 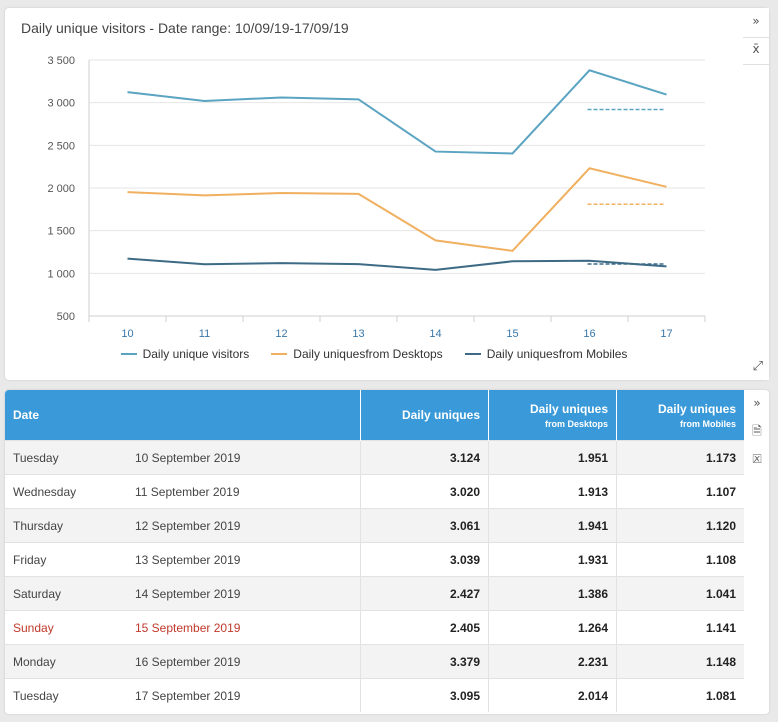 What do you see at coordinates (756, 194) in the screenshot?
I see `chart-toolbar: » x̄` at bounding box center [756, 194].